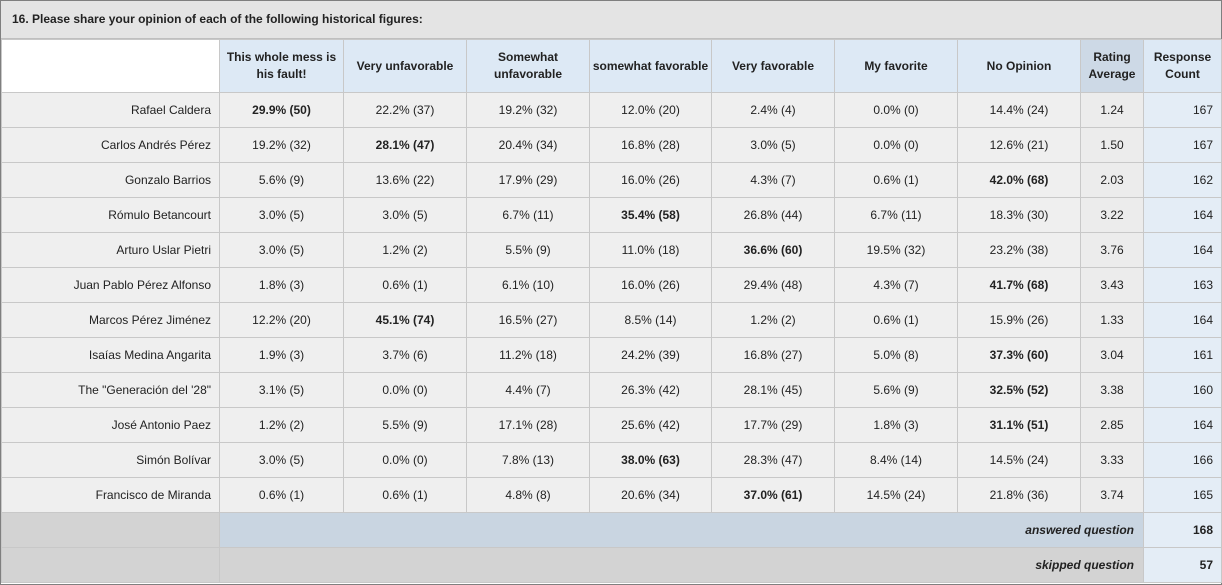 The image size is (1222, 585). Describe the element at coordinates (110, 285) in the screenshot. I see `row-label: Juan Pablo Pérez Alfonso` at that location.